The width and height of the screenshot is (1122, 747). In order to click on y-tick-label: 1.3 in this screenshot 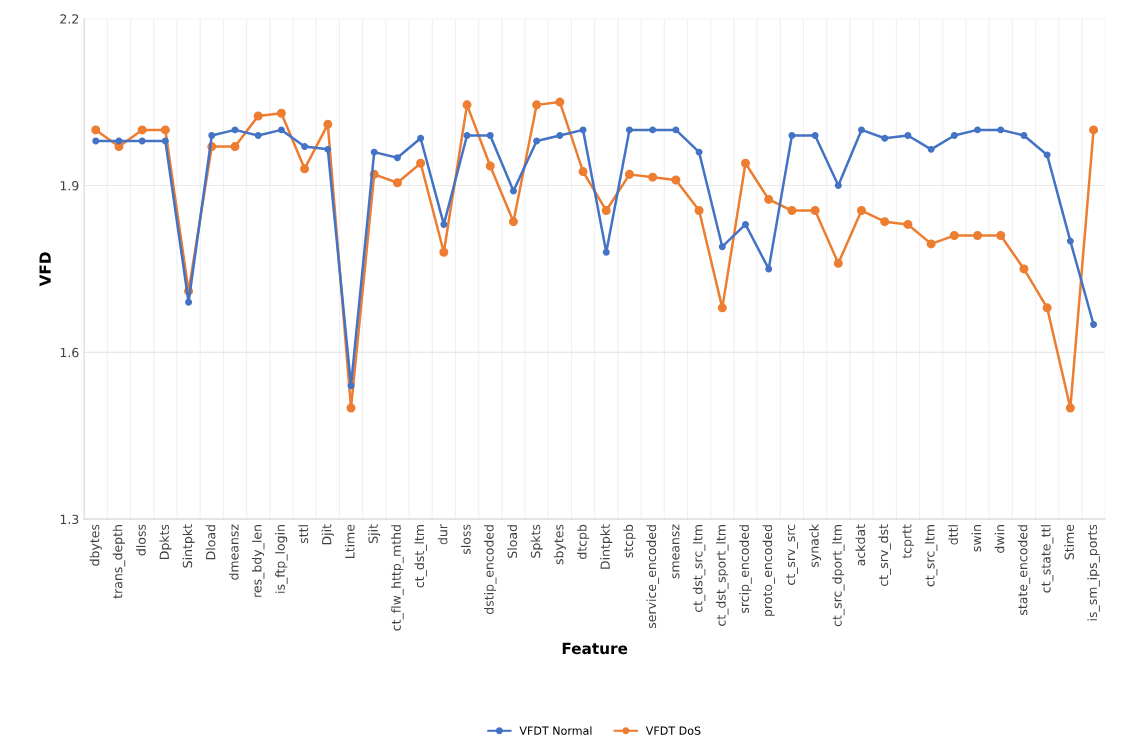, I will do `click(69, 519)`.